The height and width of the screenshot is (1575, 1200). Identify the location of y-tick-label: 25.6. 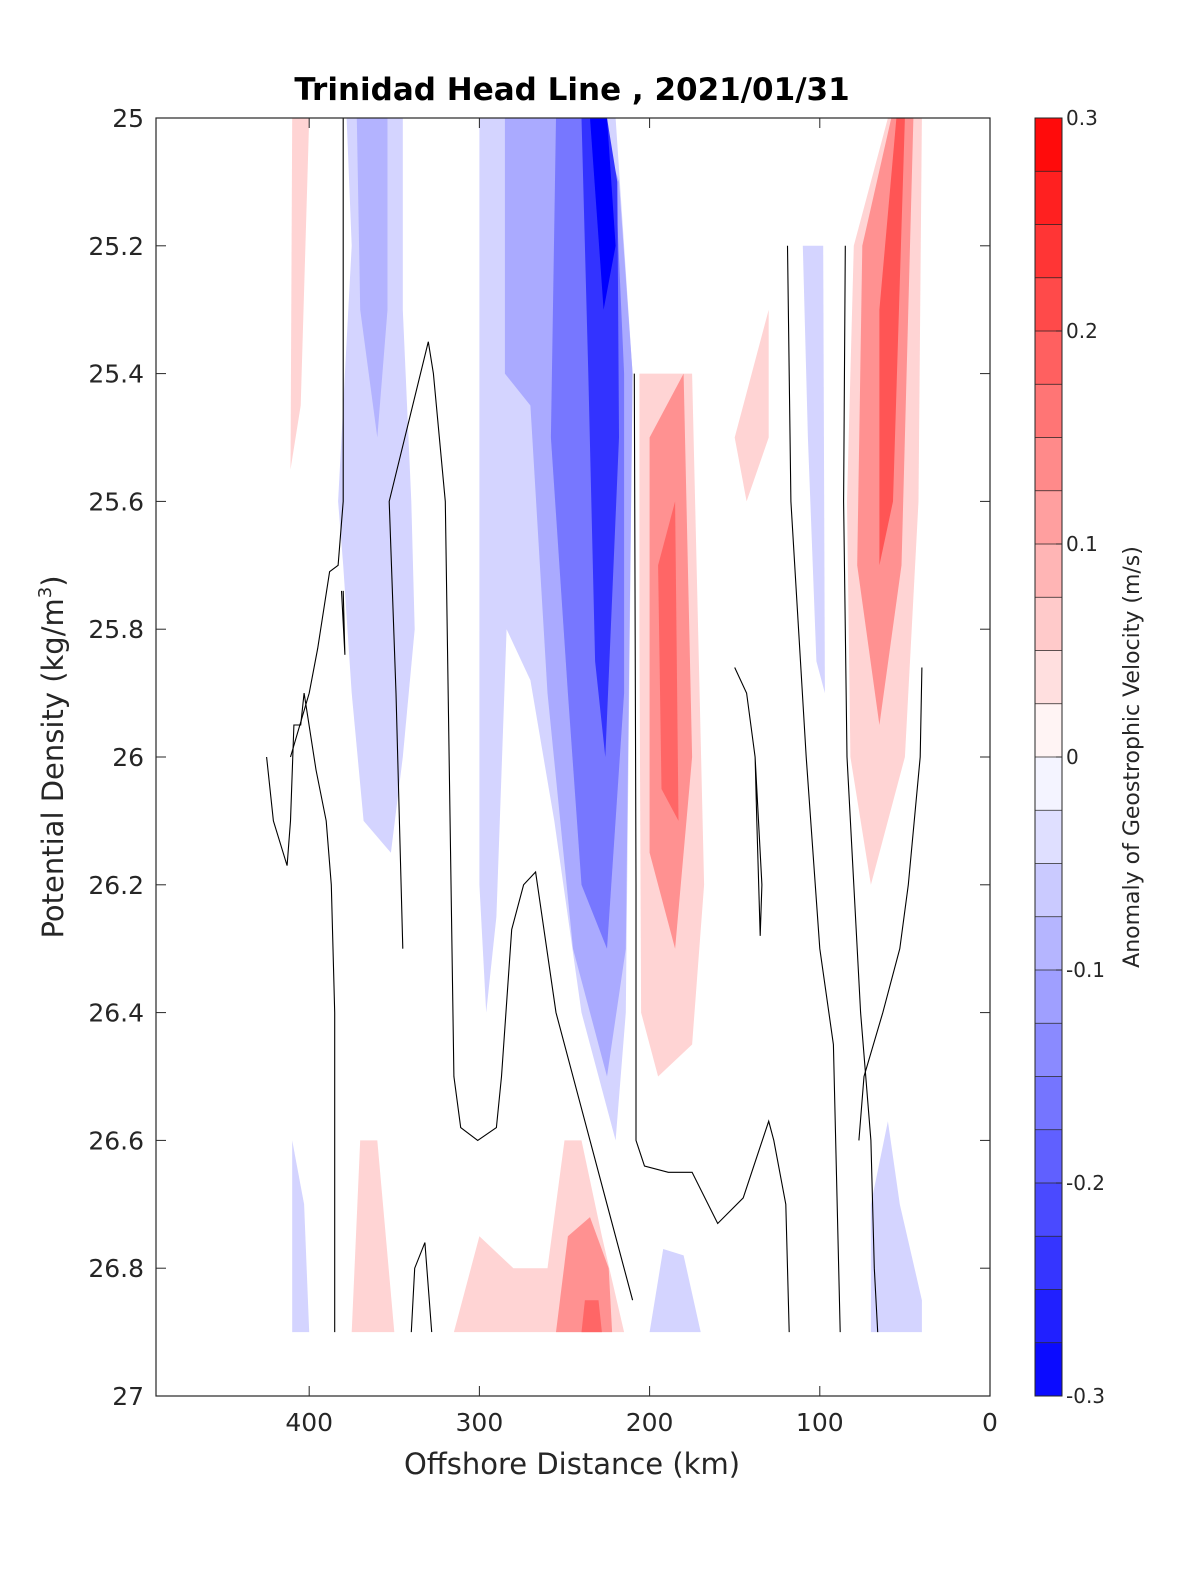
(116, 501).